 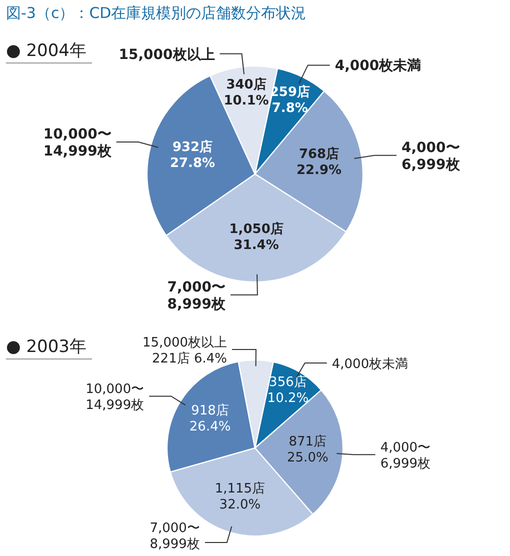 I want to click on data-label: 871店 25.0%, so click(x=307, y=450).